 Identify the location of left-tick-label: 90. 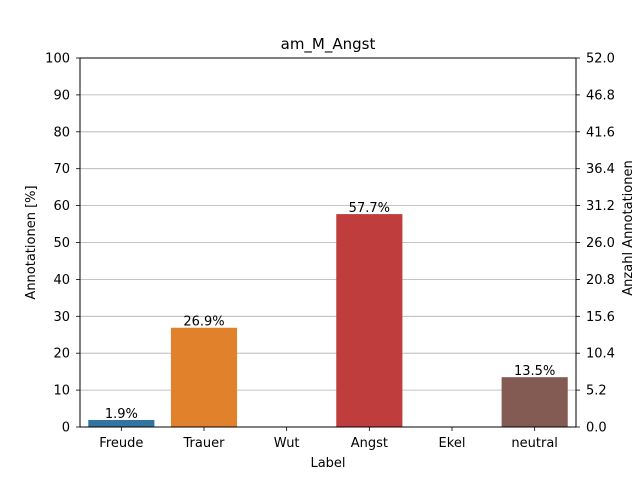
(61, 95).